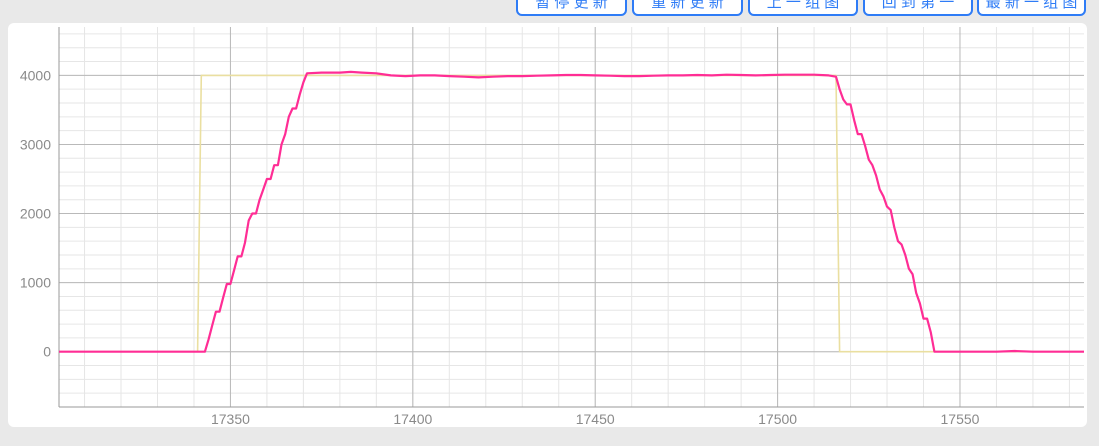 The width and height of the screenshot is (1099, 446). I want to click on x-tick-label: 17450, so click(595, 419).